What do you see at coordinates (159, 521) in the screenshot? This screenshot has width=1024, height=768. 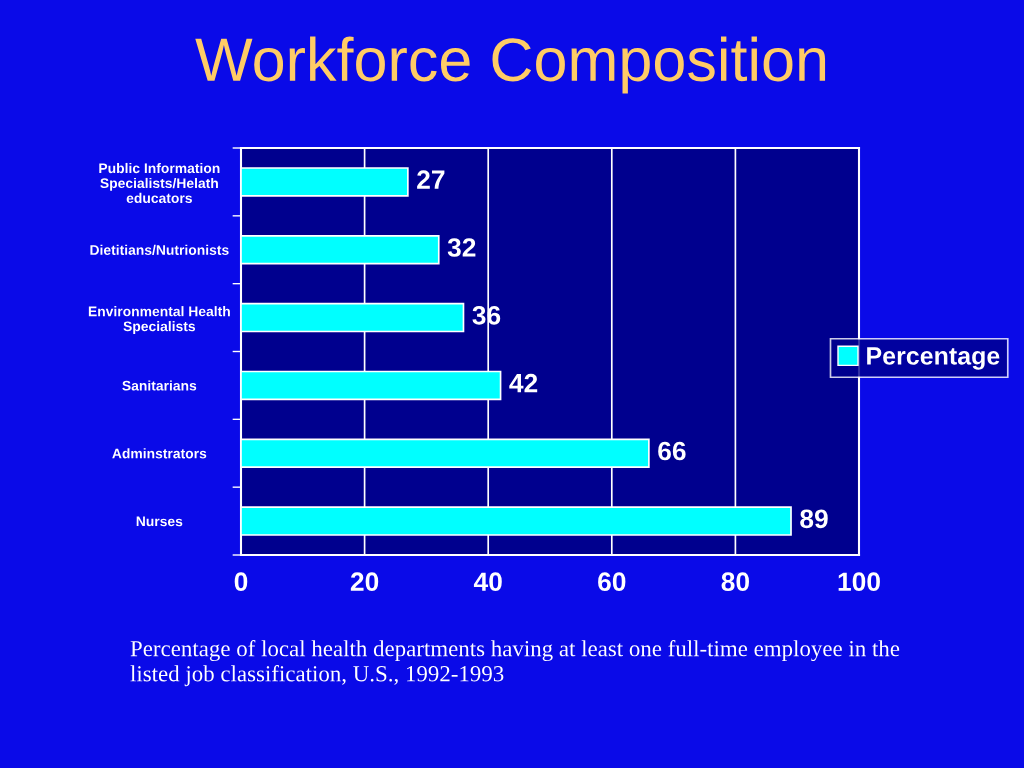 I see `y-tick-label: Nurses` at bounding box center [159, 521].